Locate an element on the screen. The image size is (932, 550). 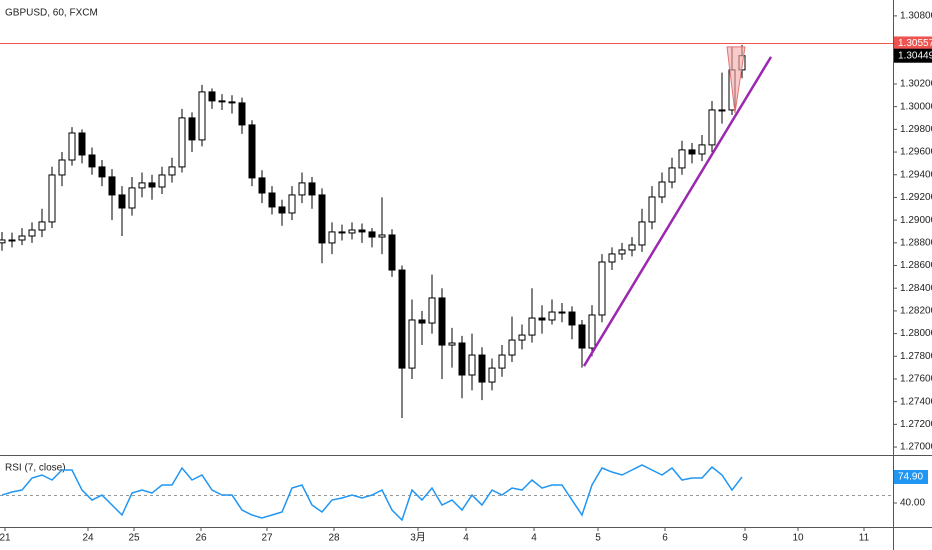
x-tick-label: 26 is located at coordinates (201, 538).